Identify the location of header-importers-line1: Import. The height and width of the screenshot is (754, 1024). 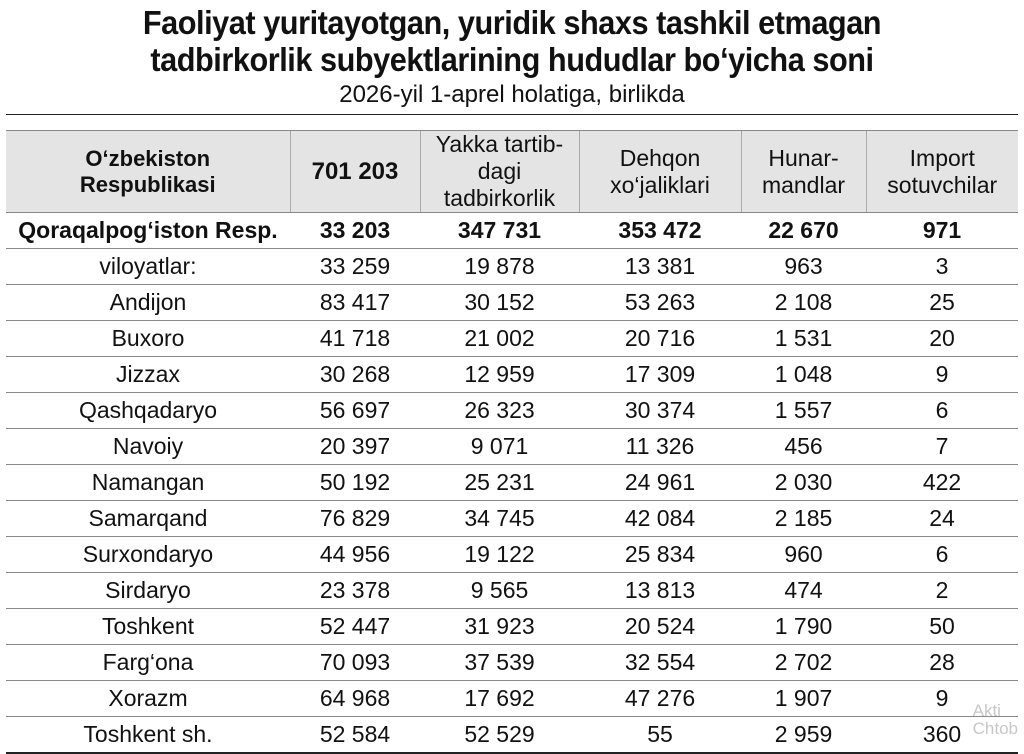
(942, 157).